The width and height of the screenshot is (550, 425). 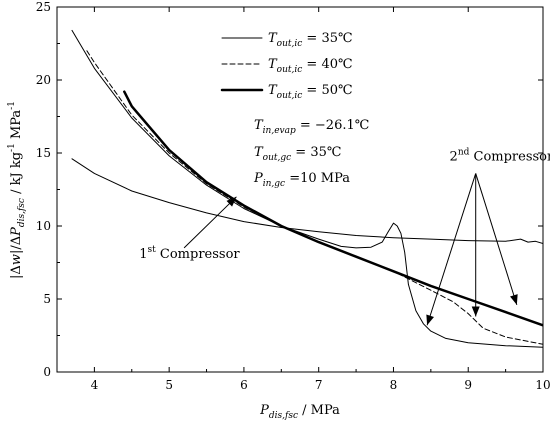 I want to click on legend-label-50: Tout,ic = 50℃, so click(x=310, y=92).